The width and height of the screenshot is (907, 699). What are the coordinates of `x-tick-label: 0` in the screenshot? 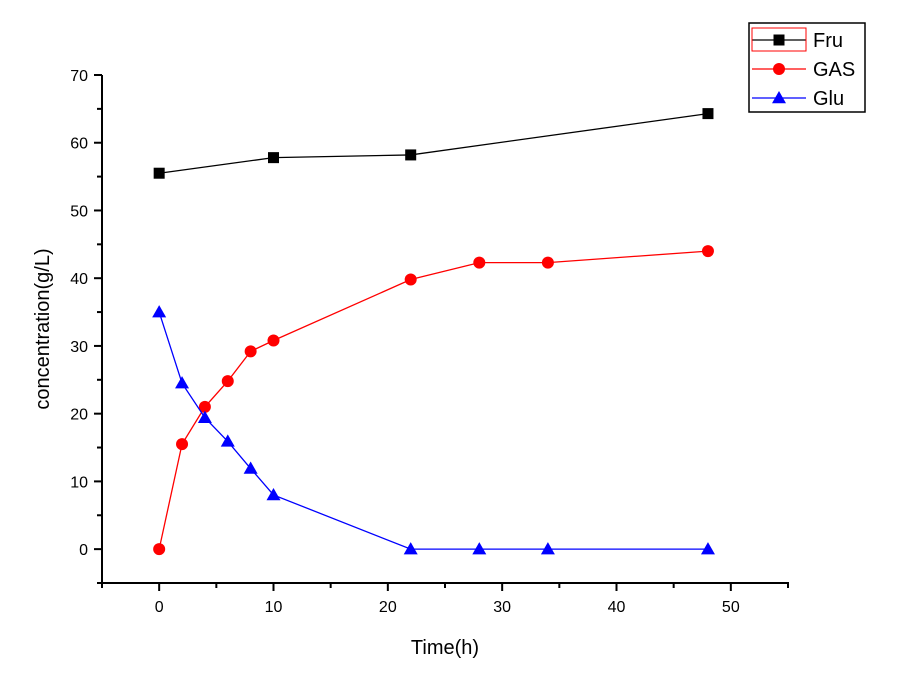 It's located at (159, 607).